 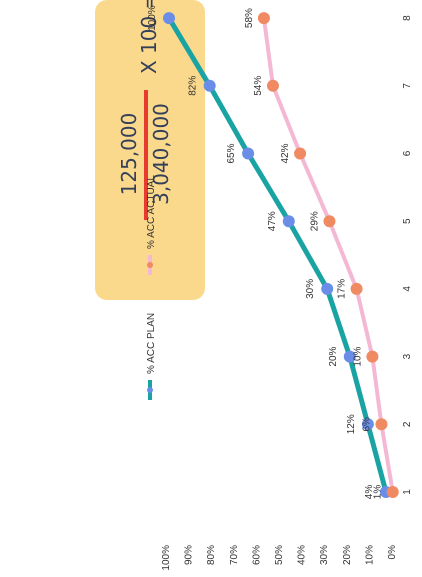 What do you see at coordinates (407, 86) in the screenshot?
I see `x-tick-label: 7` at bounding box center [407, 86].